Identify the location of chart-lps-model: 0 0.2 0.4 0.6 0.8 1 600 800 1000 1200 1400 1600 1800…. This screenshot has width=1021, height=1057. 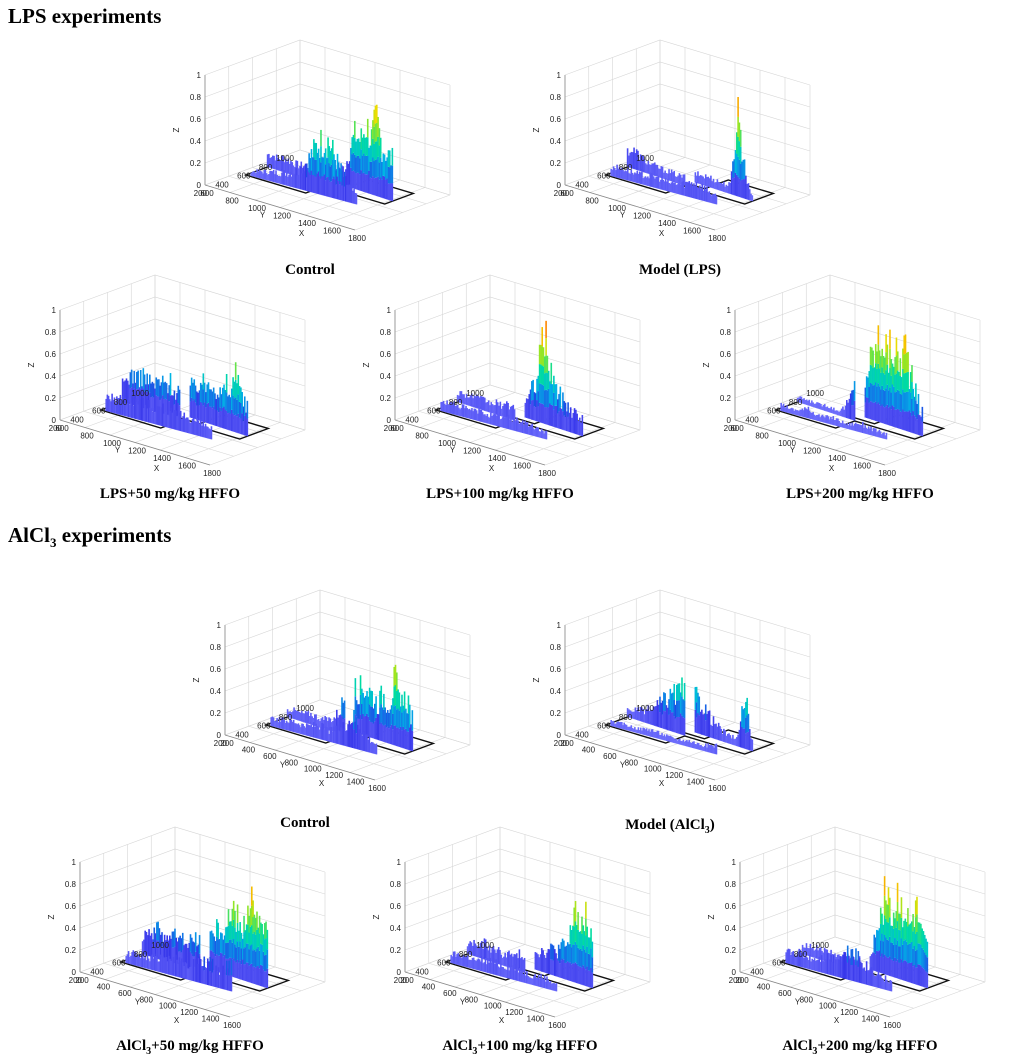
(658, 142).